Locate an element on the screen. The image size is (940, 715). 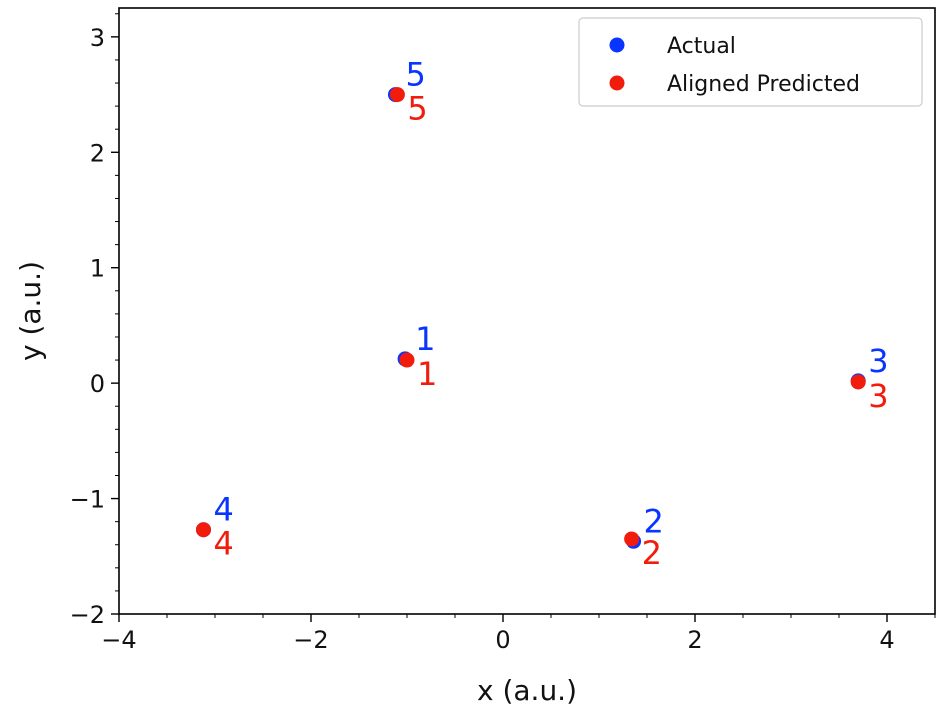
x-tick-label: 4 is located at coordinates (886, 640).